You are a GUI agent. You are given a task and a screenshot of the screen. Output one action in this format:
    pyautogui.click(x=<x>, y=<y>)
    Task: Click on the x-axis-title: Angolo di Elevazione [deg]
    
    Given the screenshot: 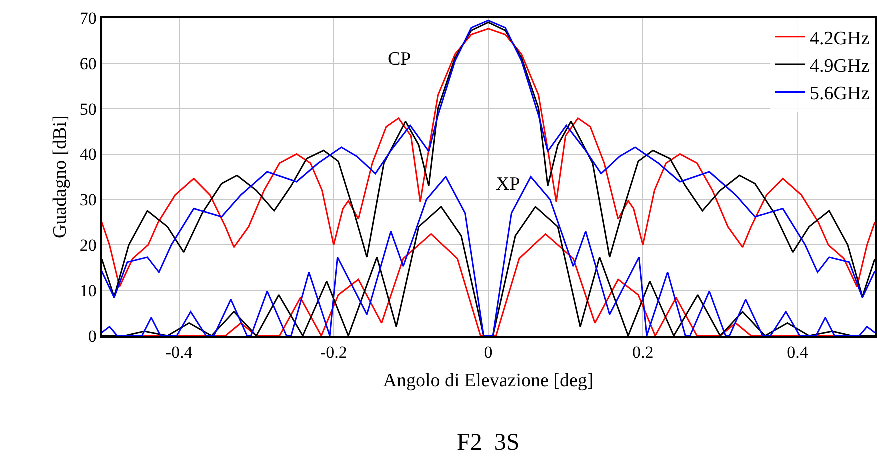 What is the action you would take?
    pyautogui.click(x=488, y=381)
    